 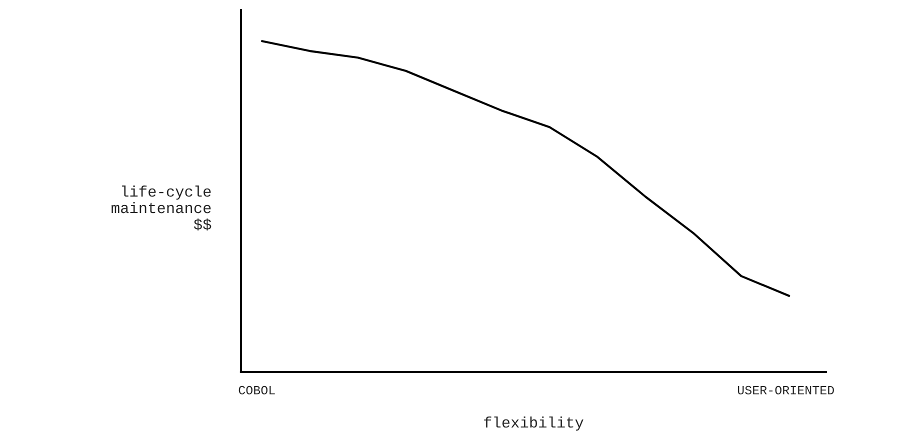 I want to click on y-axis-title: life-cycle maintenance $$, so click(x=162, y=208).